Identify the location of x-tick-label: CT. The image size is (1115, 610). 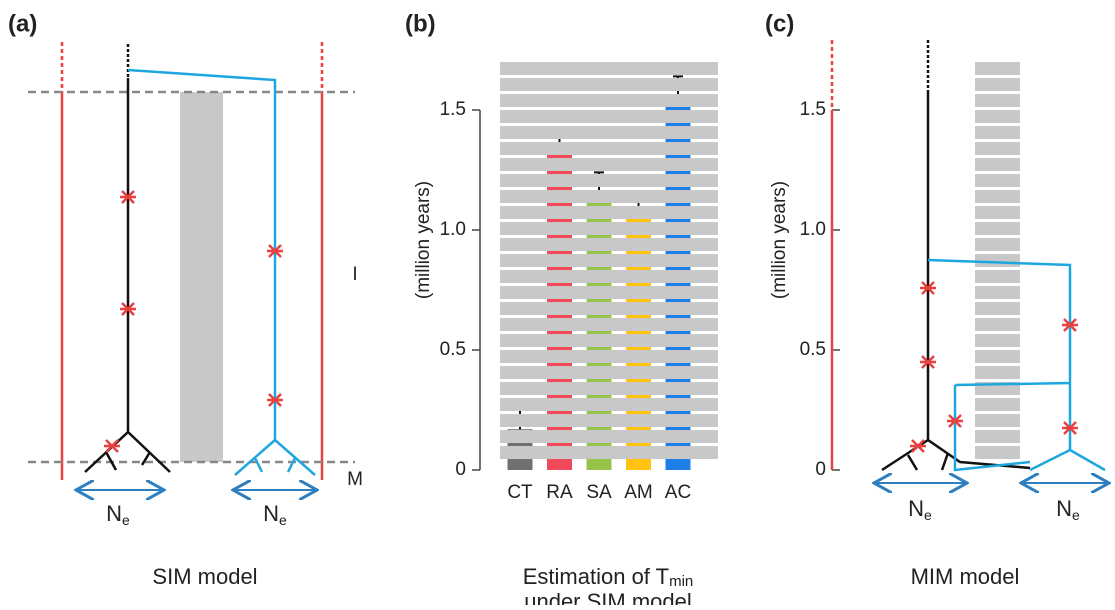
(520, 492).